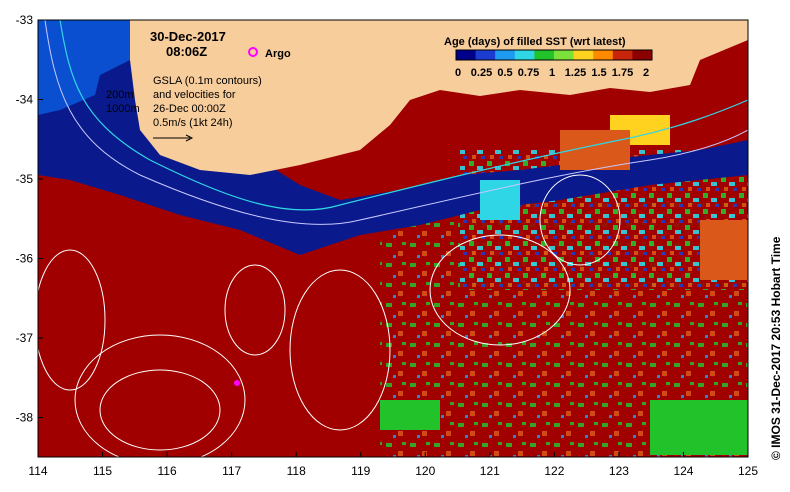 The height and width of the screenshot is (492, 790). I want to click on legend-tick-label: 1.25, so click(575, 73).